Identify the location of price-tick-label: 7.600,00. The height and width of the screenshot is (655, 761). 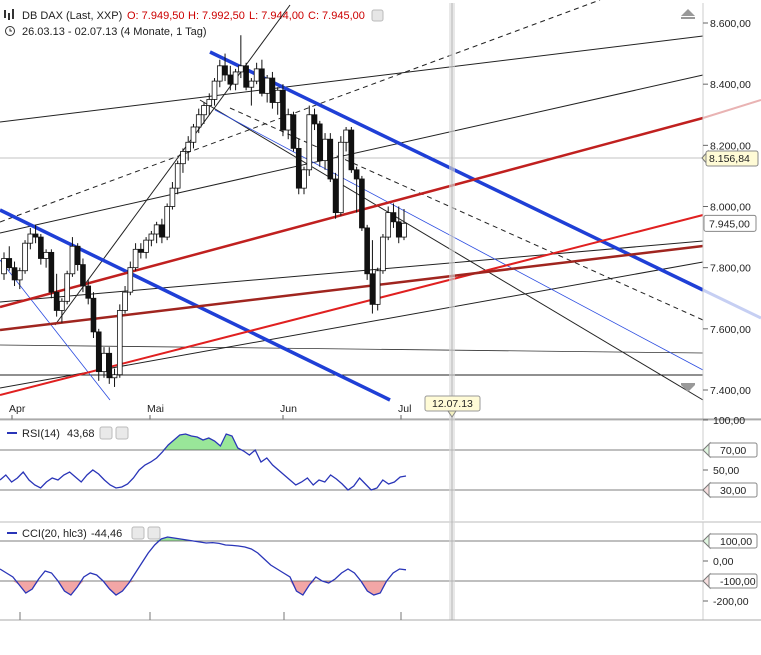
(730, 330).